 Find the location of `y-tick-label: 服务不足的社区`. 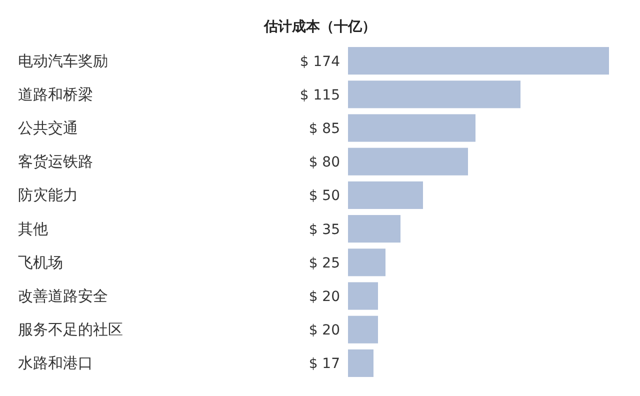

y-tick-label: 服务不足的社区 is located at coordinates (70, 329).